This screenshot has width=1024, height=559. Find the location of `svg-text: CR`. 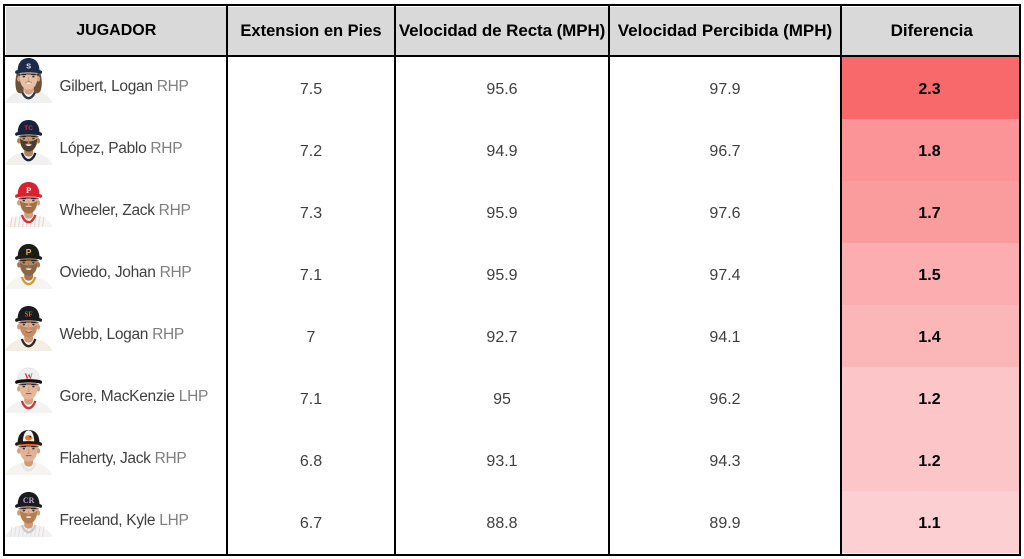

svg-text: CR is located at coordinates (28, 500).